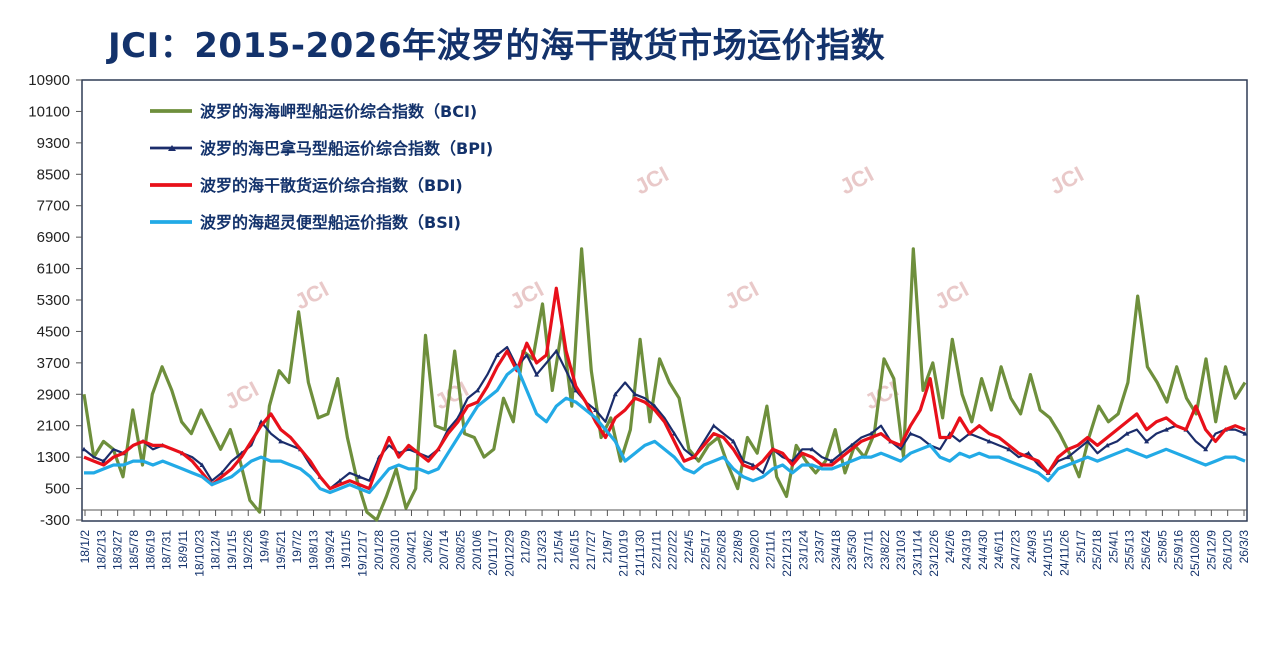 The width and height of the screenshot is (1280, 654). I want to click on x-tick-label: 25/9/16, so click(1179, 550).